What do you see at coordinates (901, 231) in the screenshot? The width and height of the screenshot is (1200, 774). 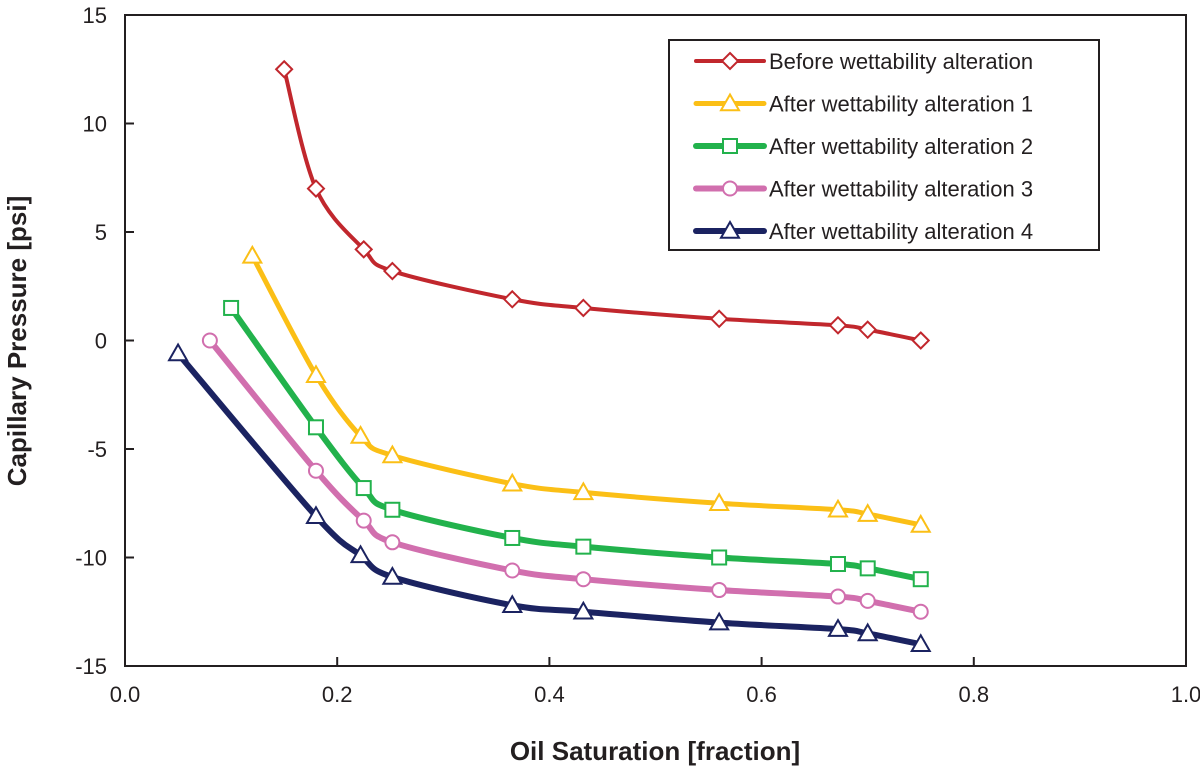 I see `legend-label: After wettability alteration 4` at bounding box center [901, 231].